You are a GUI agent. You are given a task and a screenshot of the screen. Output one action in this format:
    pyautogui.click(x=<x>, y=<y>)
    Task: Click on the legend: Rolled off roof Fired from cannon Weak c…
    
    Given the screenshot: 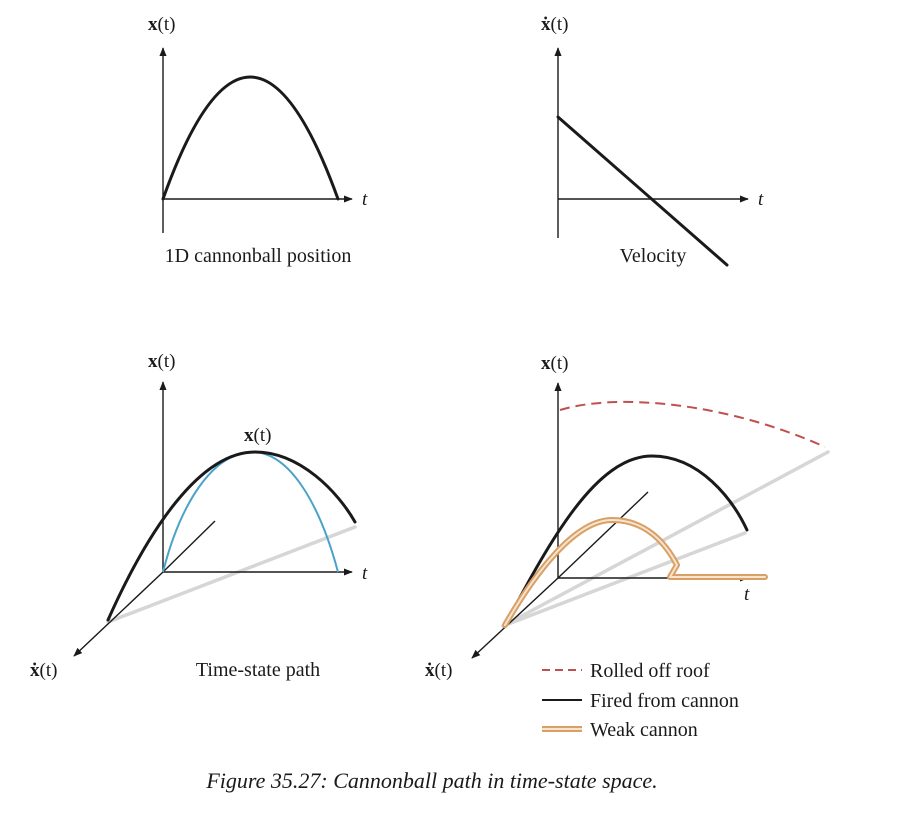 What is the action you would take?
    pyautogui.click(x=640, y=700)
    